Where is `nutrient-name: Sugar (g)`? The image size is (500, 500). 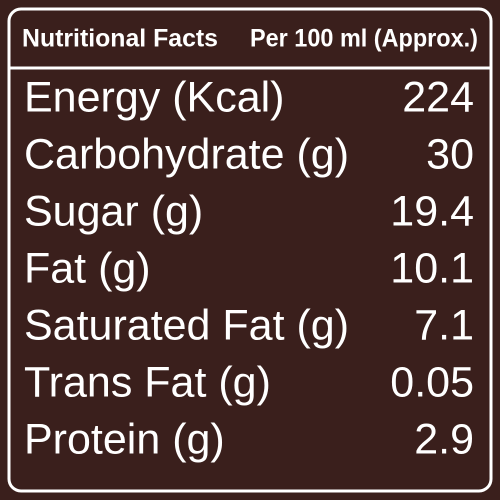
nutrient-name: Sugar (g) is located at coordinates (113, 211).